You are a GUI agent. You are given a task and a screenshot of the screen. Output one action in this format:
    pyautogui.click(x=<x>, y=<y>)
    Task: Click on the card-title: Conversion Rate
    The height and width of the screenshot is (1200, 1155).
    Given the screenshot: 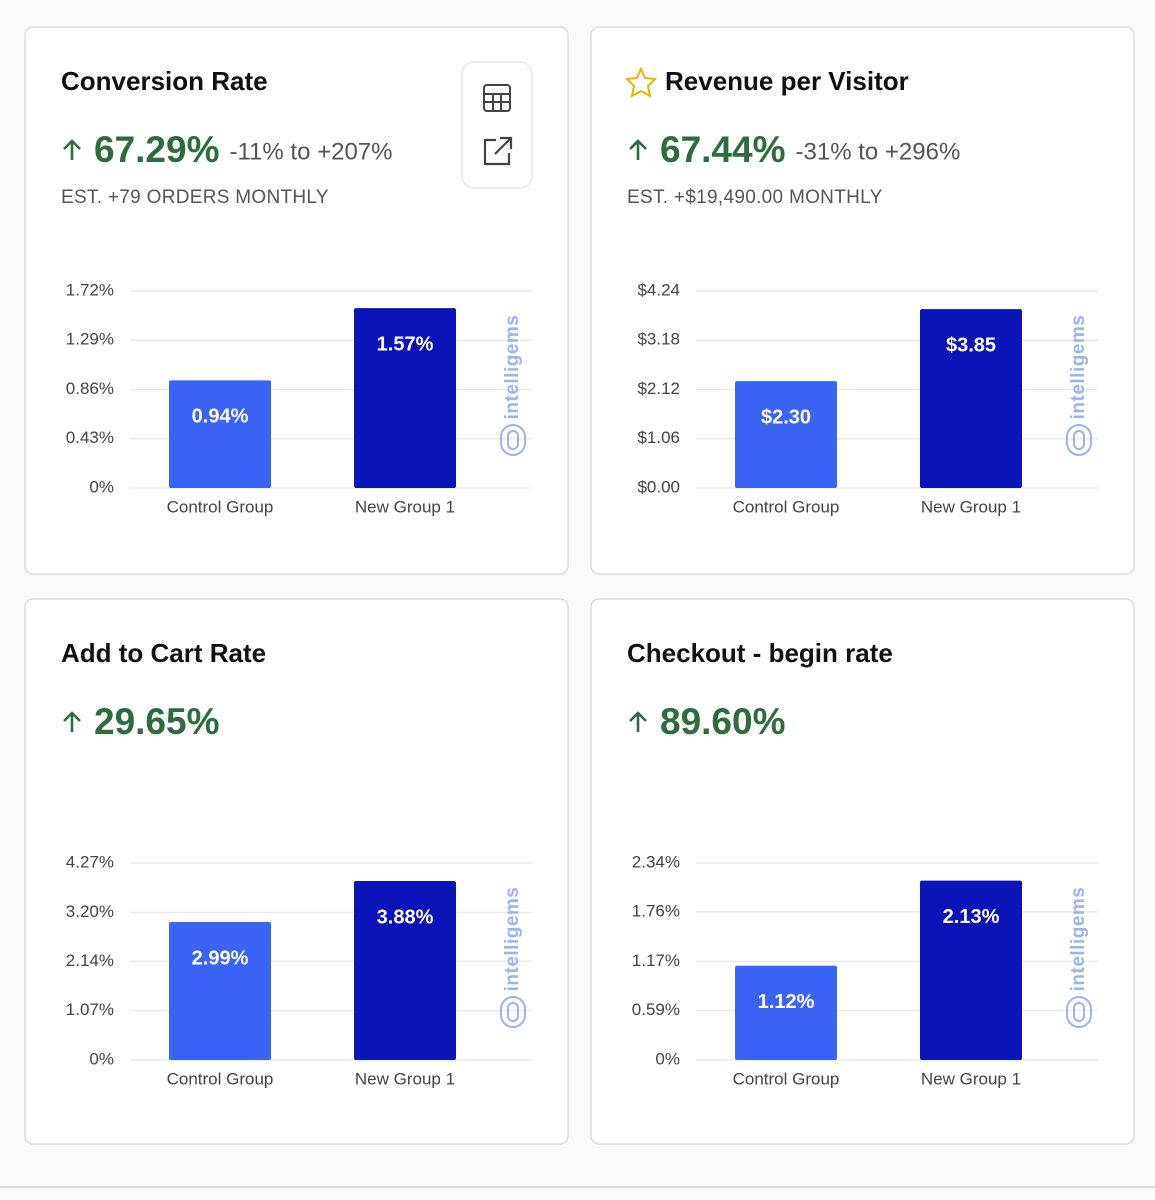 What is the action you would take?
    pyautogui.click(x=164, y=81)
    